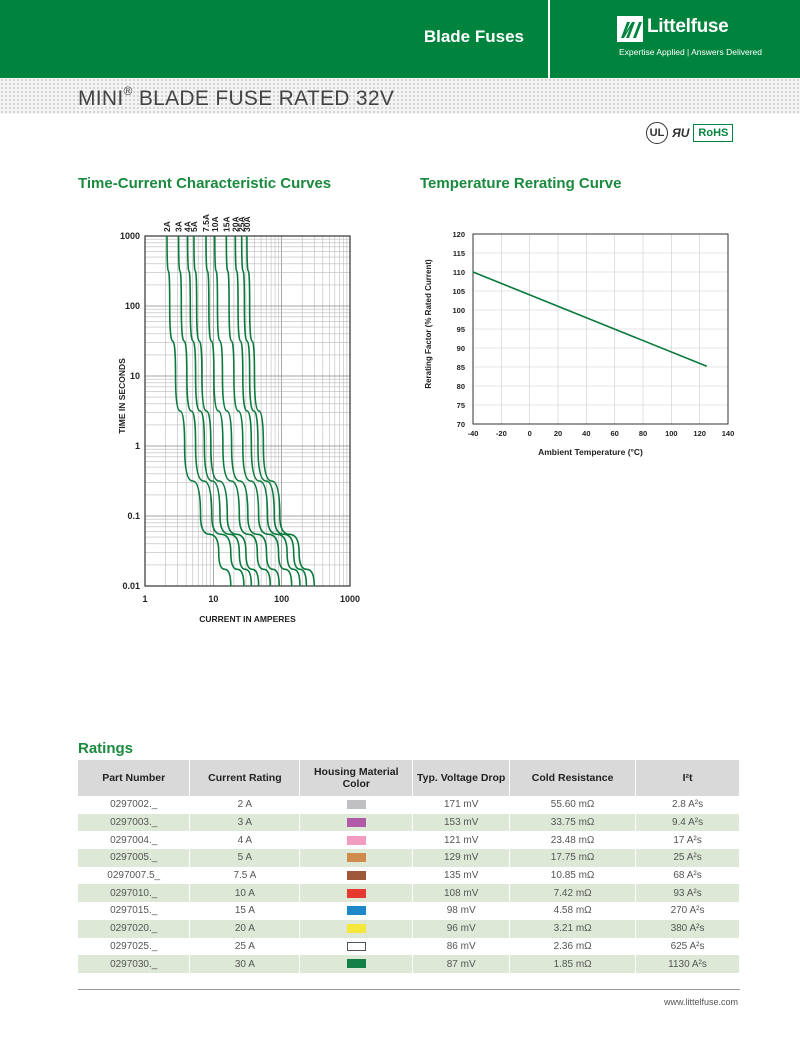  What do you see at coordinates (687, 778) in the screenshot?
I see `column-header: I²t` at bounding box center [687, 778].